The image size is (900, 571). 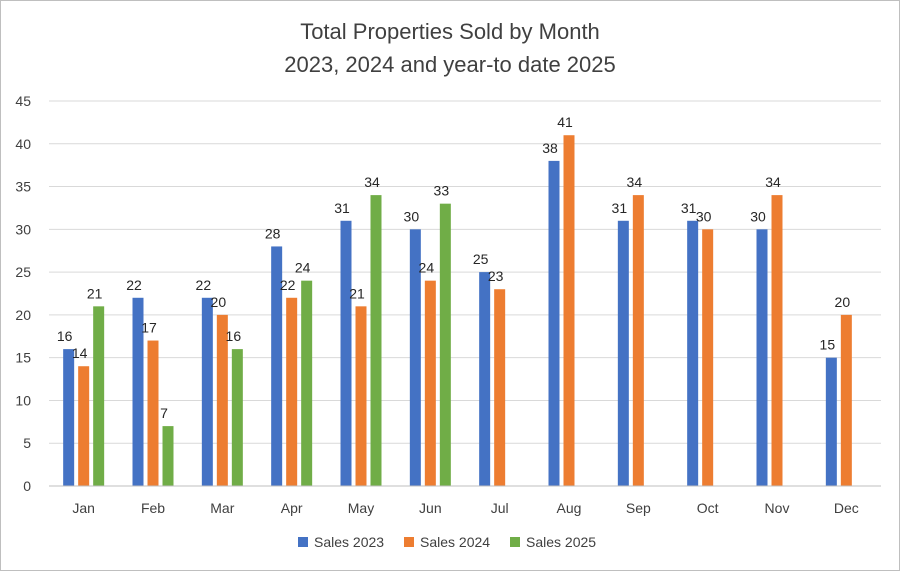 What do you see at coordinates (496, 276) in the screenshot?
I see `data-label: 23` at bounding box center [496, 276].